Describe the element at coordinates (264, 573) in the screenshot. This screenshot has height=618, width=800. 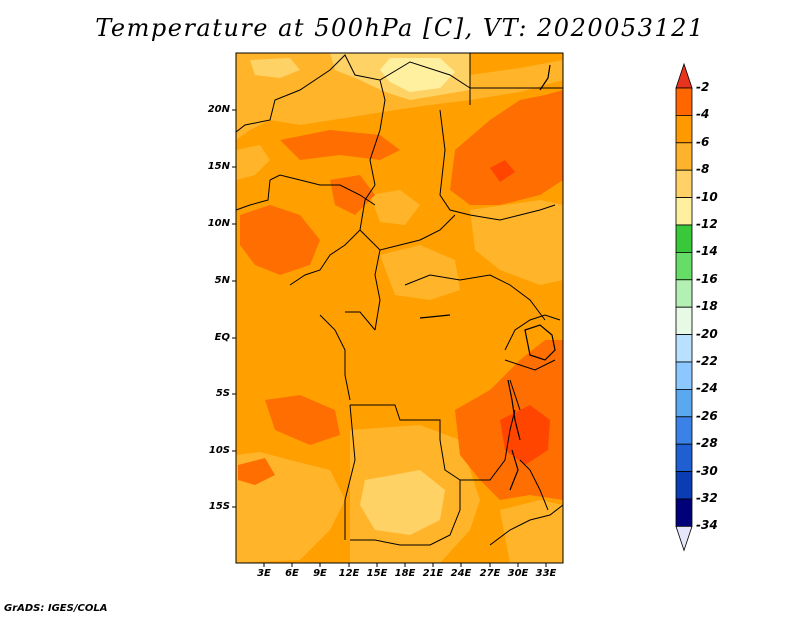
I see `lon-label: 3E` at that location.